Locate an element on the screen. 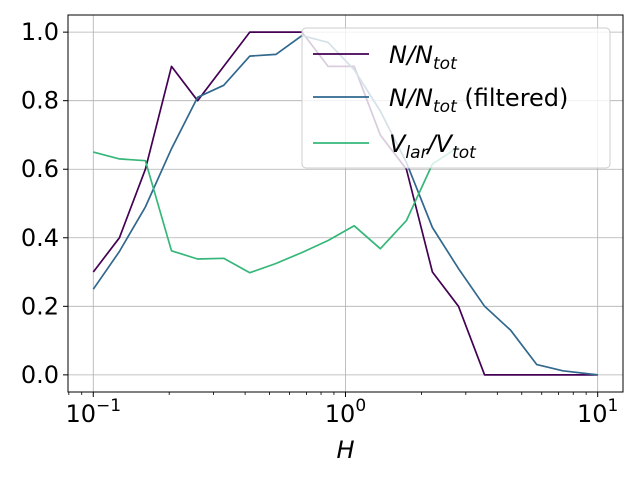 Image resolution: width=640 pixels, height=480 pixels. y-tick-label: 0.8 is located at coordinates (40, 101).